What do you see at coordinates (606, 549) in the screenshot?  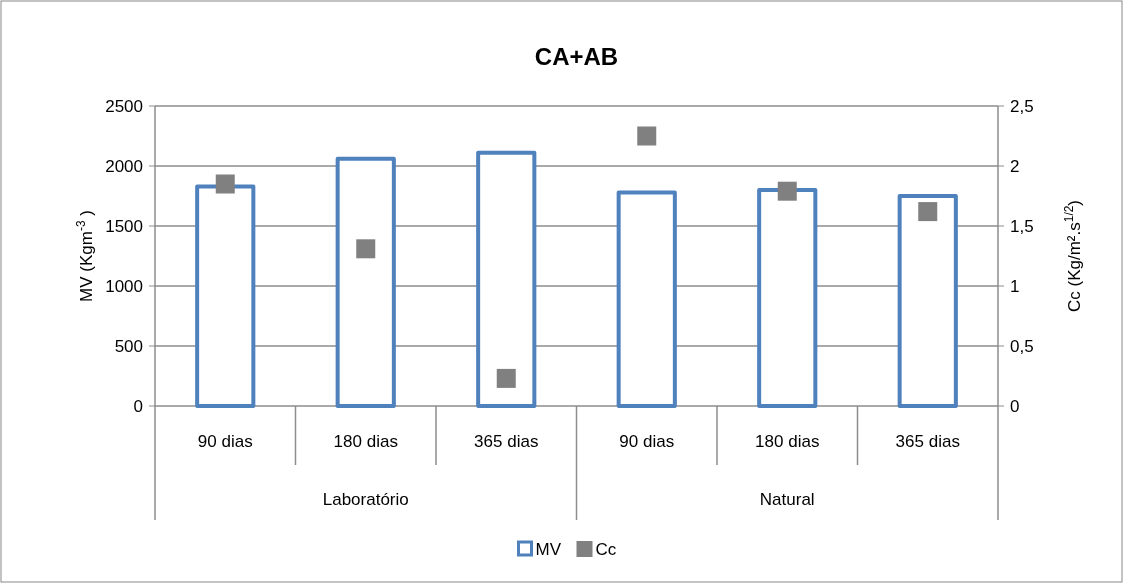 I see `legend-label: Cc` at bounding box center [606, 549].